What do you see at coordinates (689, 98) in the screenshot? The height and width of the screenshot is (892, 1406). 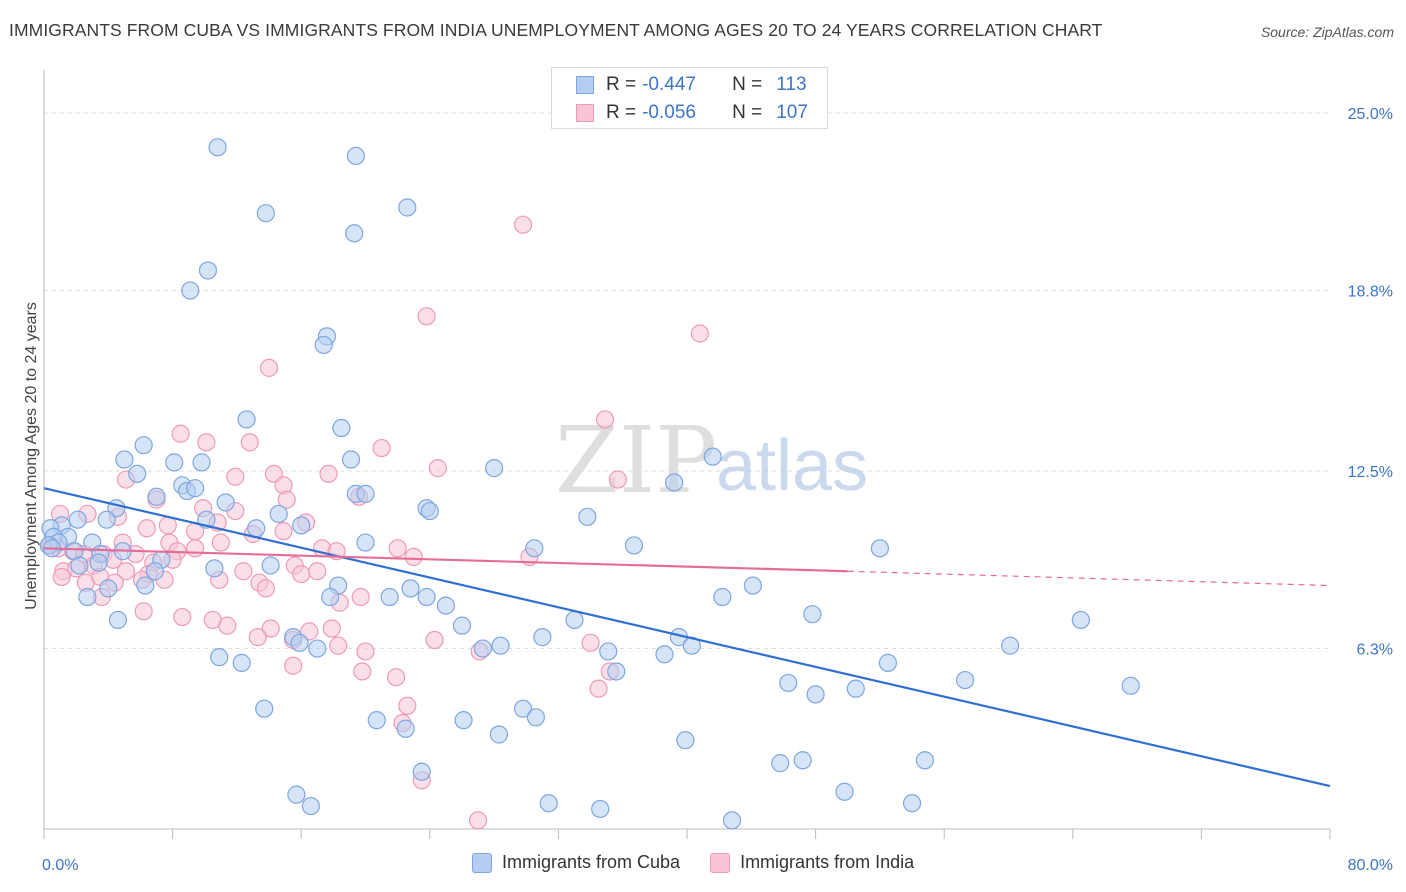 I see `correlation-legend: R = -0.447 N = 113 R = -0.056 N = 107` at bounding box center [689, 98].